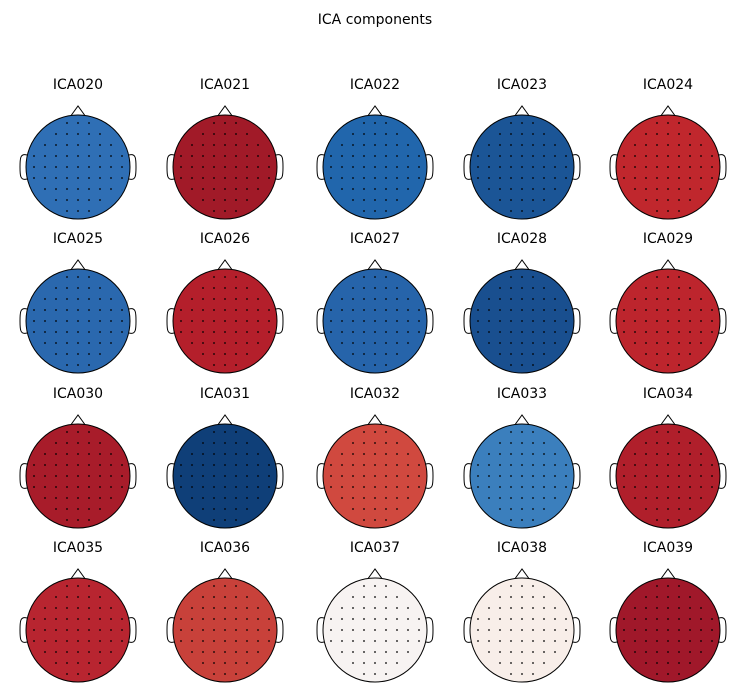 This screenshot has height=698, width=750. I want to click on nose, so click(78, 574).